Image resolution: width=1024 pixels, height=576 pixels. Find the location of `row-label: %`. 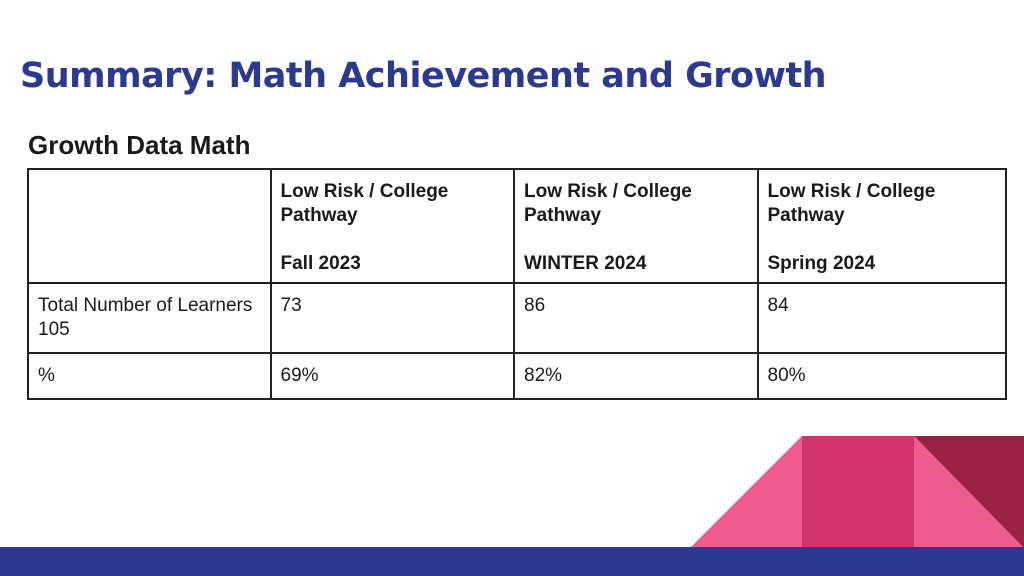

row-label: % is located at coordinates (149, 376).